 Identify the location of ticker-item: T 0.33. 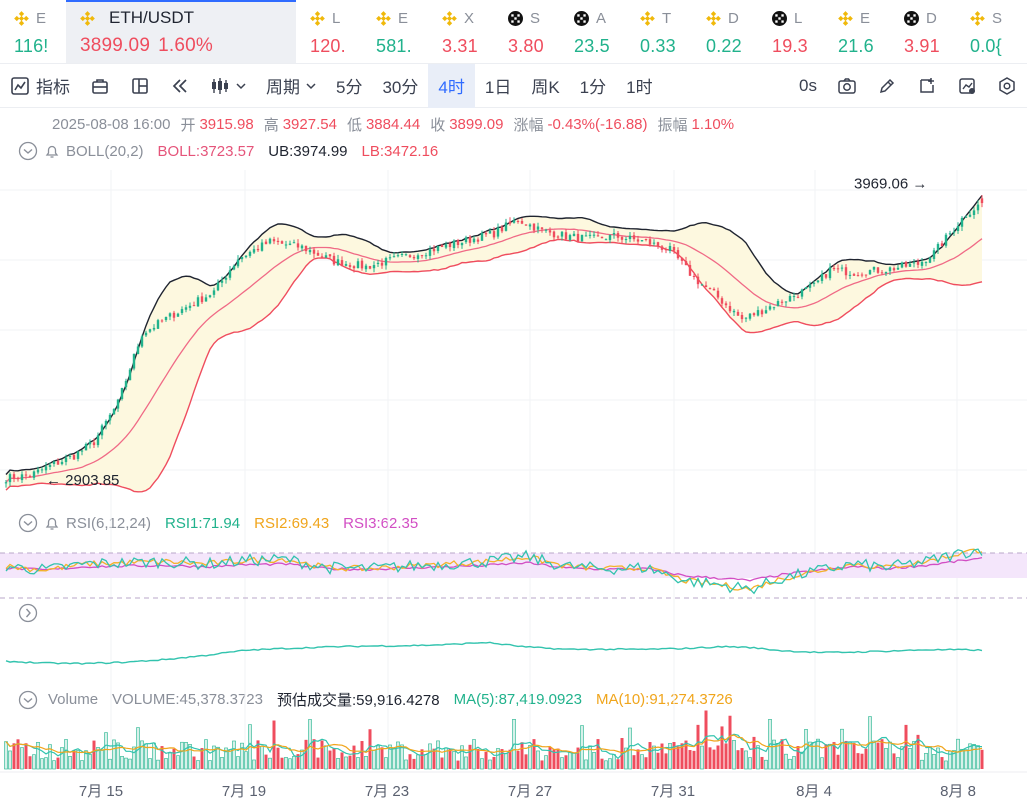
(659, 31).